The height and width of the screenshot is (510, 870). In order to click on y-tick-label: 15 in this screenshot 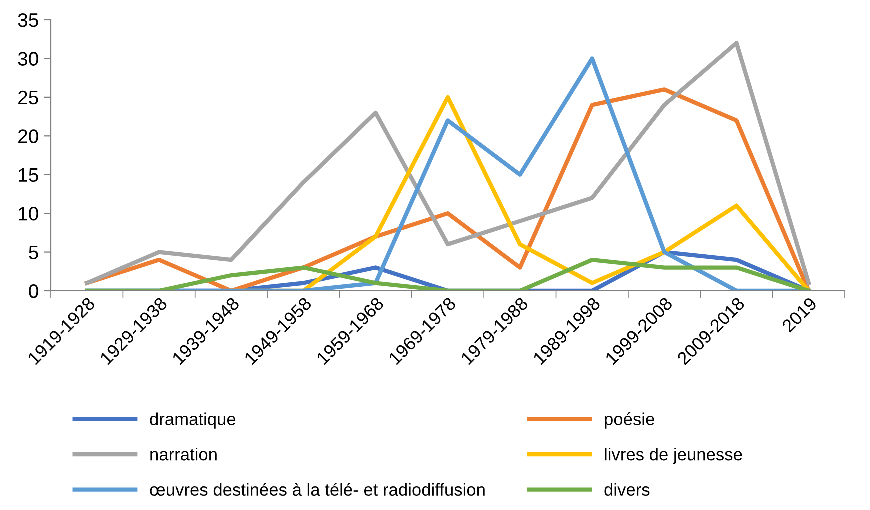, I will do `click(28, 175)`.